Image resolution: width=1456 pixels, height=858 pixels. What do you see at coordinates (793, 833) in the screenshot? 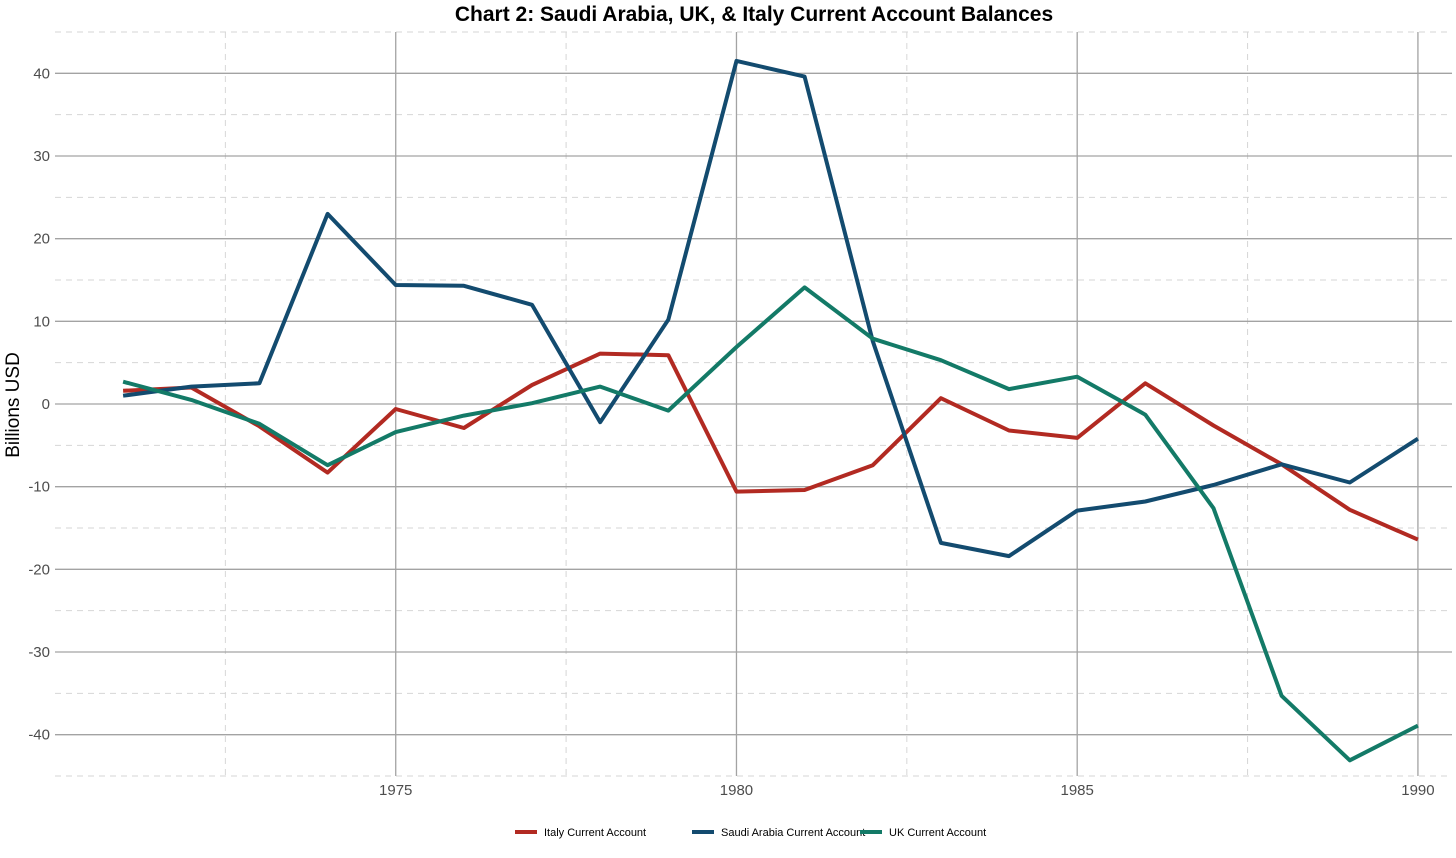
I see `legend-label-2: Saudi Arabia Current Account` at bounding box center [793, 833].